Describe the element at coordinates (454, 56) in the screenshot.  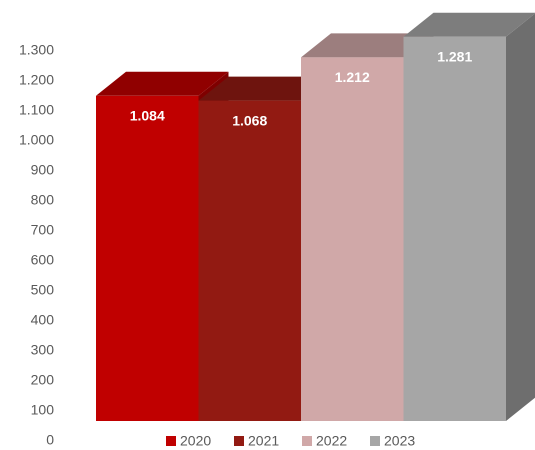
I see `value-label: 1.281` at that location.